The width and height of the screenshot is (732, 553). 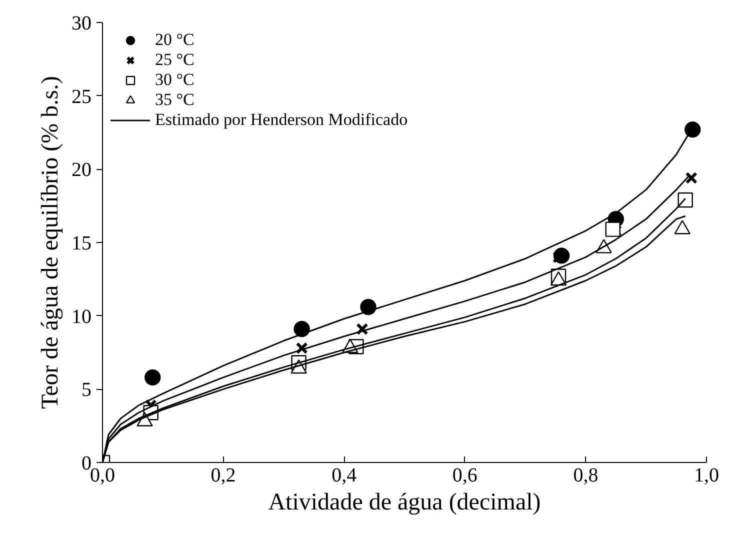 I want to click on y-tick-label: 0, so click(x=87, y=463).